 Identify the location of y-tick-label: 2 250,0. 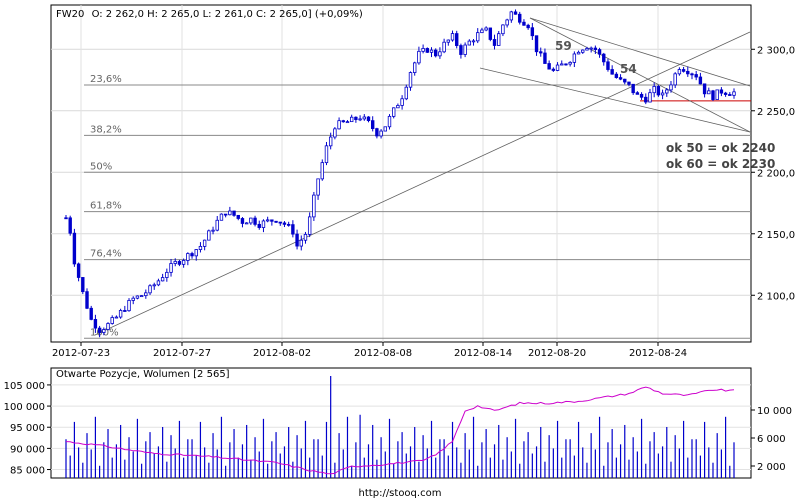
(776, 112).